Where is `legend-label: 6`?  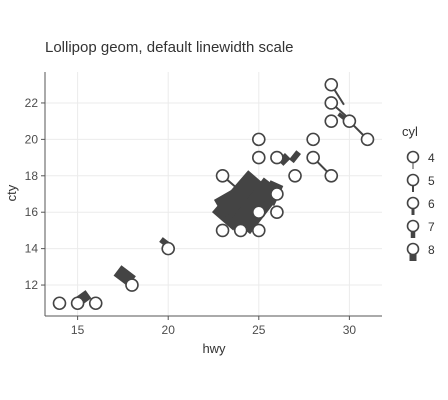
legend-label: 6 is located at coordinates (431, 204).